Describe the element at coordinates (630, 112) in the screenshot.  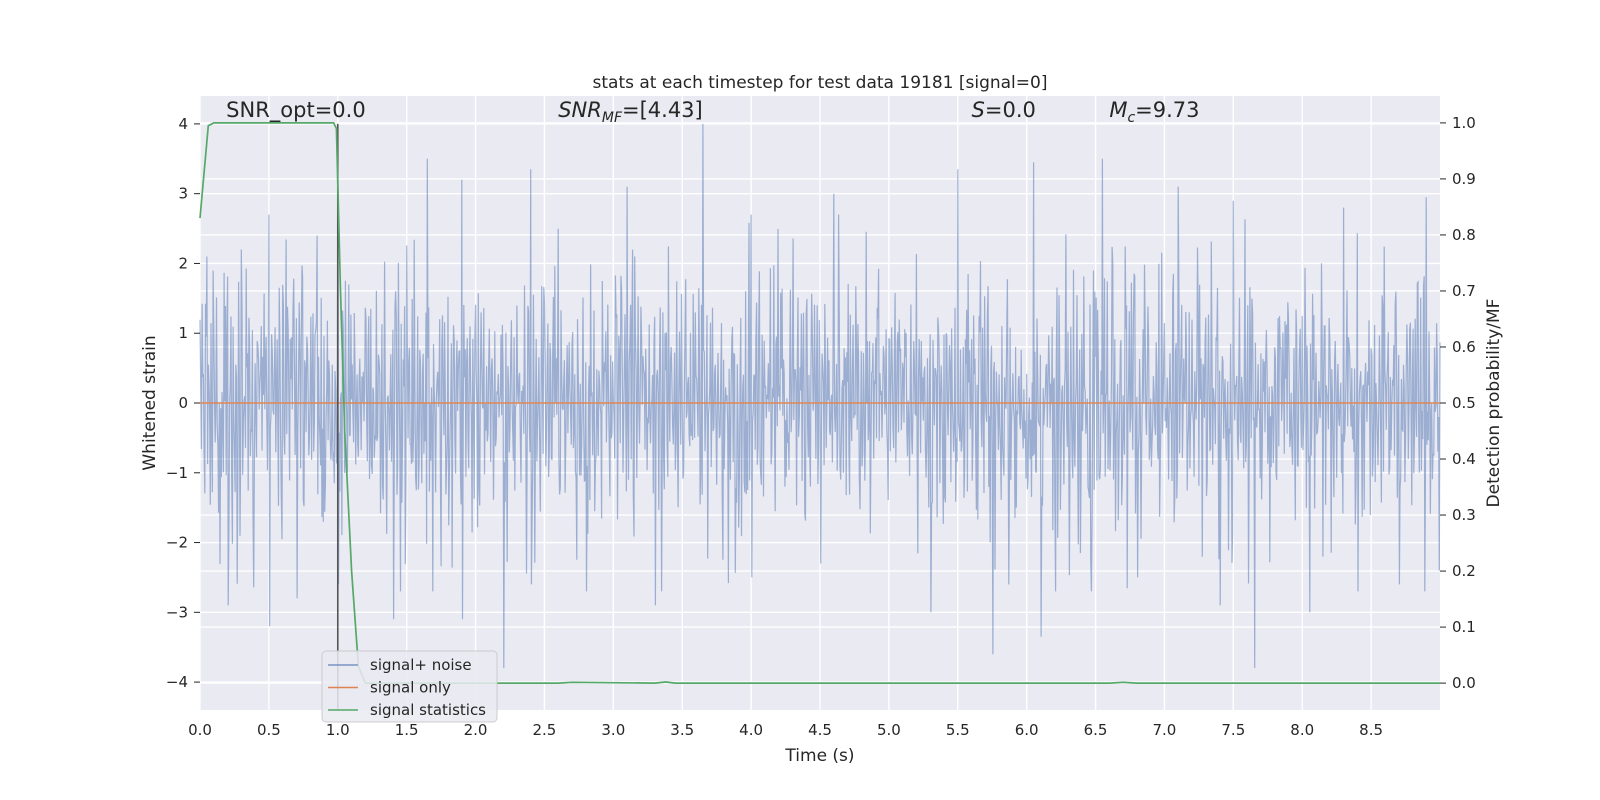
I see `annotation-text: SNRMF=[4.43]` at that location.